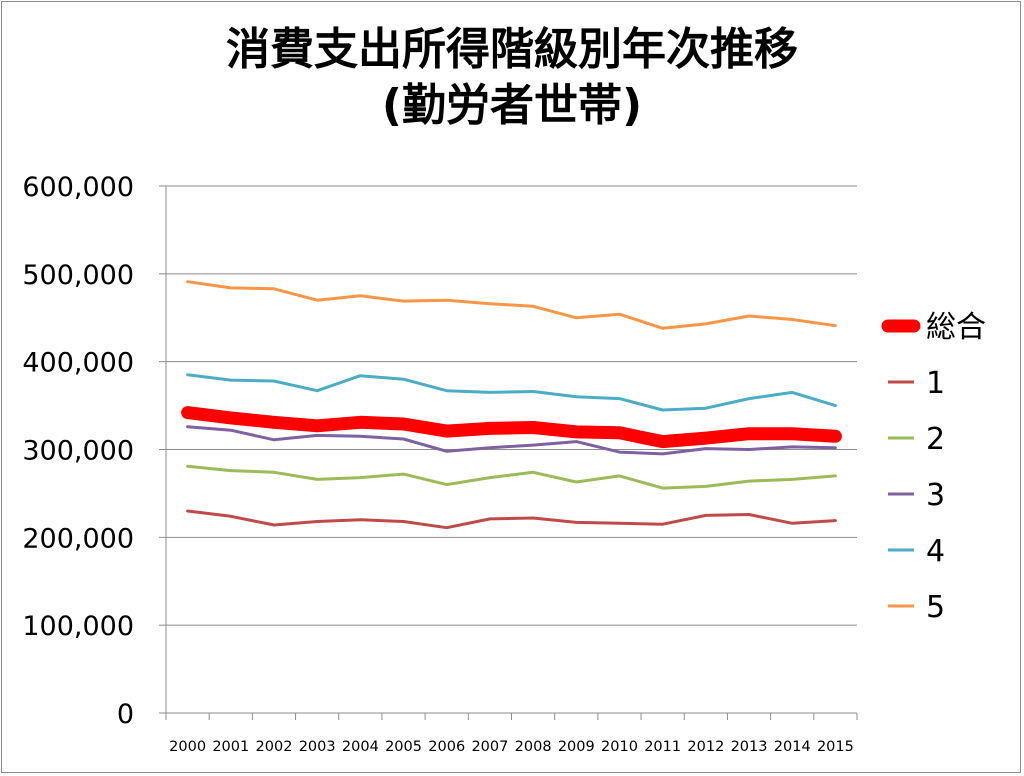 This screenshot has height=776, width=1024. I want to click on chart-title-line-1: 消費支出所得階級別年次推移, so click(512, 49).